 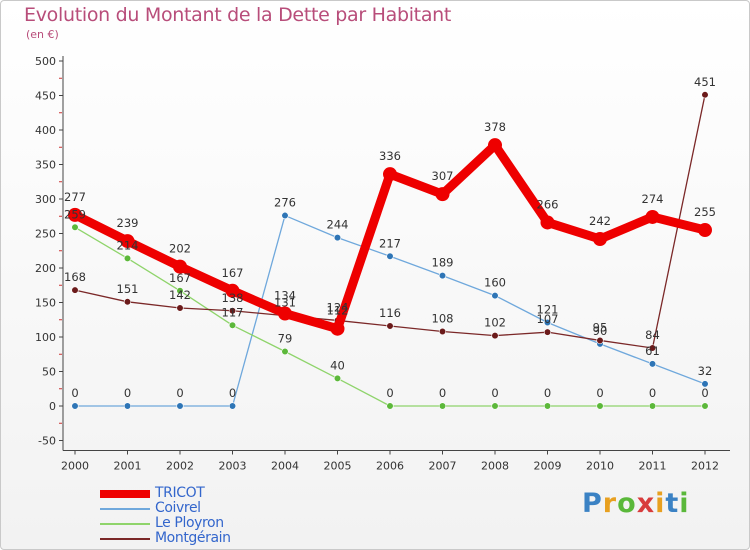 What do you see at coordinates (285, 338) in the screenshot?
I see `data-label-le-ployron: 79` at bounding box center [285, 338].